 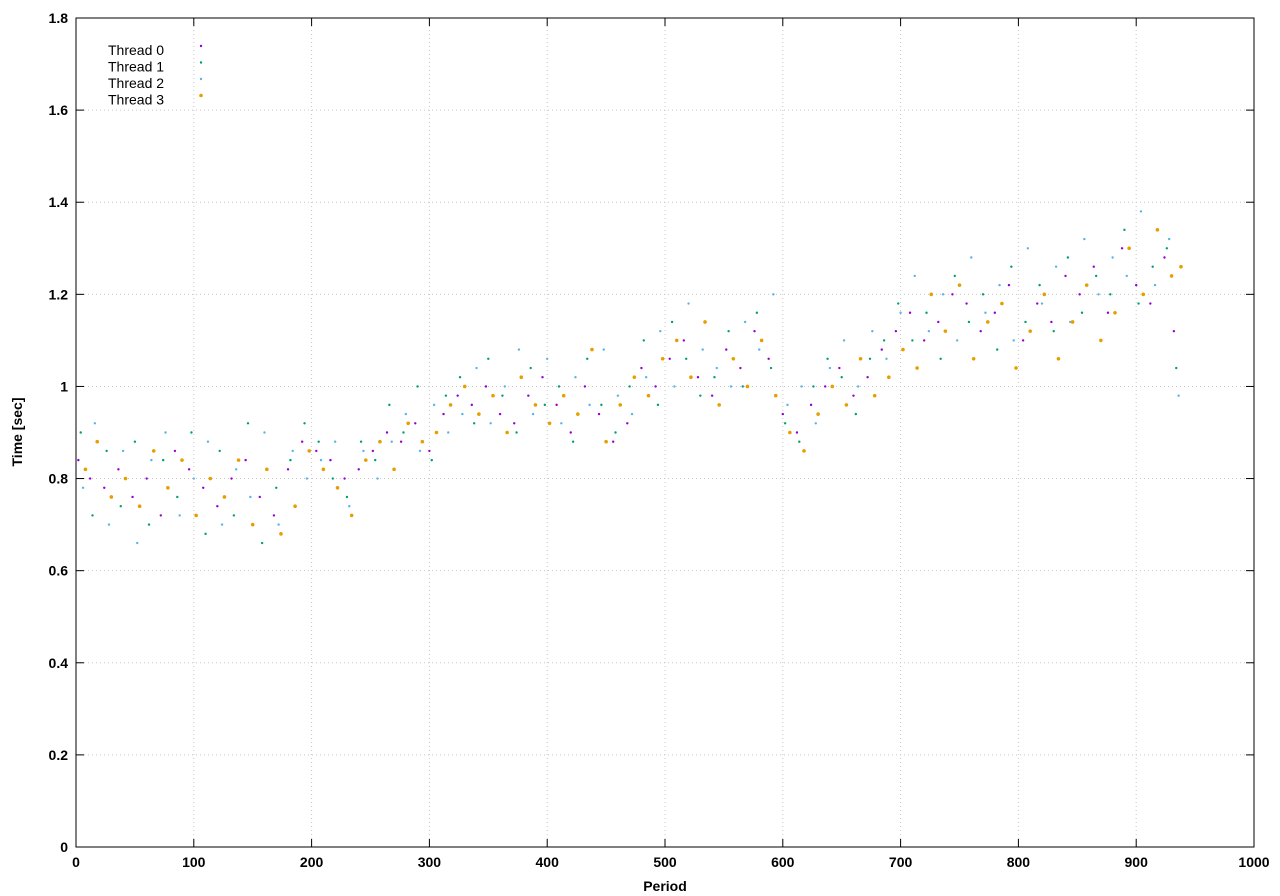 What do you see at coordinates (783, 862) in the screenshot?
I see `x-tick-label: 600` at bounding box center [783, 862].